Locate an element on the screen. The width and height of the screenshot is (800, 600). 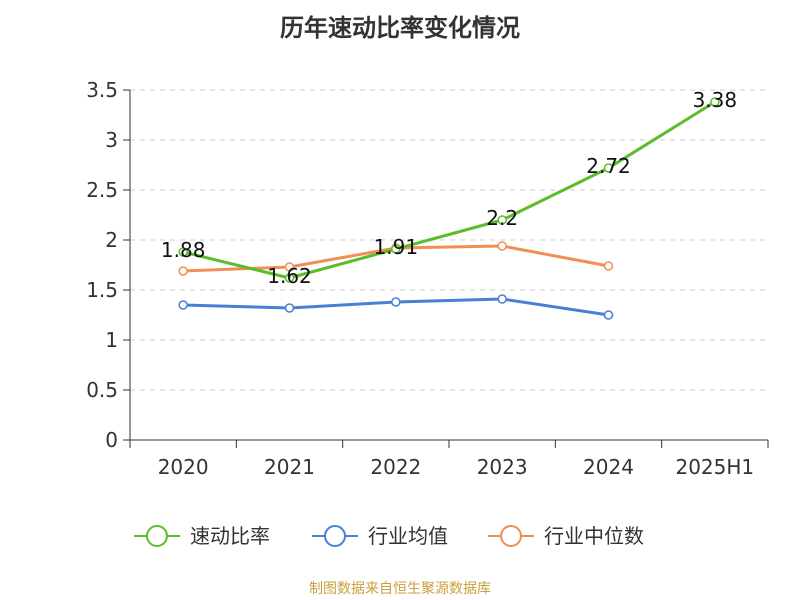
data-label: 1.62 is located at coordinates (289, 276).